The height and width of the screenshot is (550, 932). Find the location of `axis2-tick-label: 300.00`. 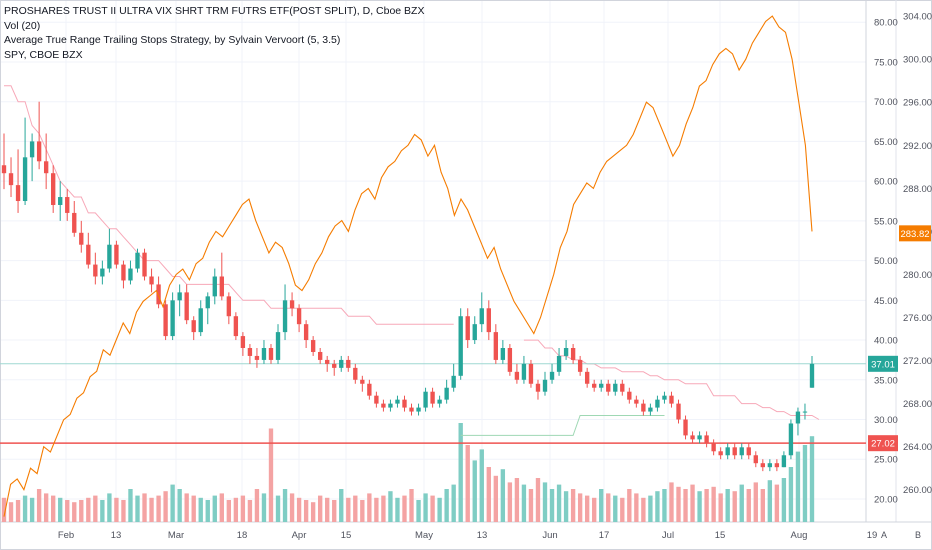

axis2-tick-label: 300.00 is located at coordinates (917, 60).